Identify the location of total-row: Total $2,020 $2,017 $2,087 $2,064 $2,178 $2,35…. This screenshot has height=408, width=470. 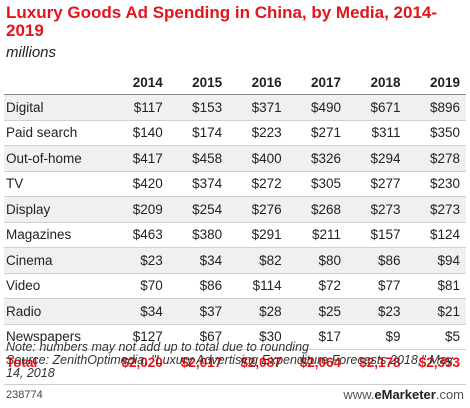
(235, 362).